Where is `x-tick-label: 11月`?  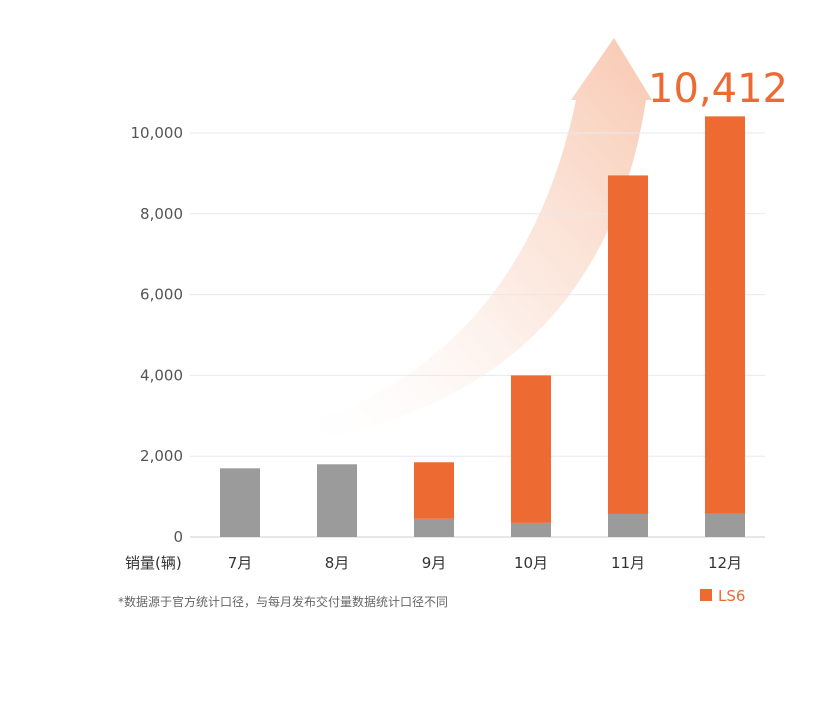 x-tick-label: 11月 is located at coordinates (628, 563).